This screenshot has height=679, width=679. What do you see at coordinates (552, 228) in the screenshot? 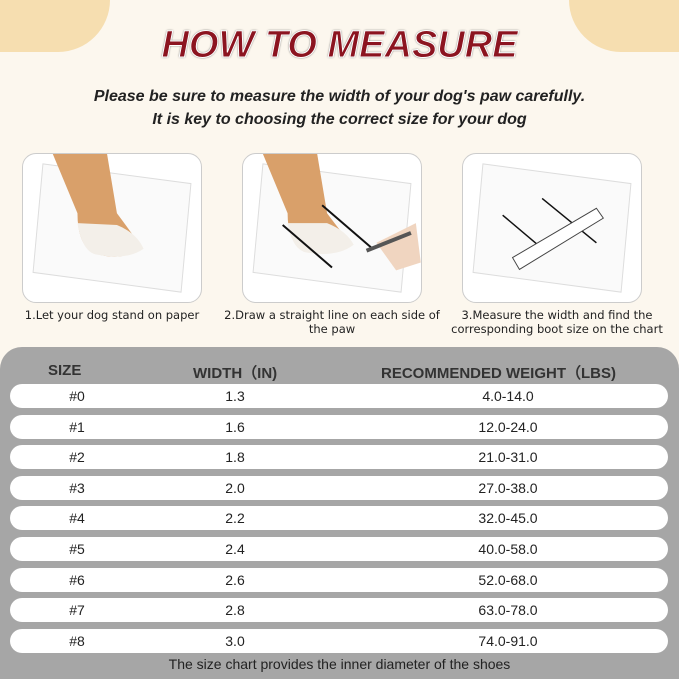
I see `step-3-image` at bounding box center [552, 228].